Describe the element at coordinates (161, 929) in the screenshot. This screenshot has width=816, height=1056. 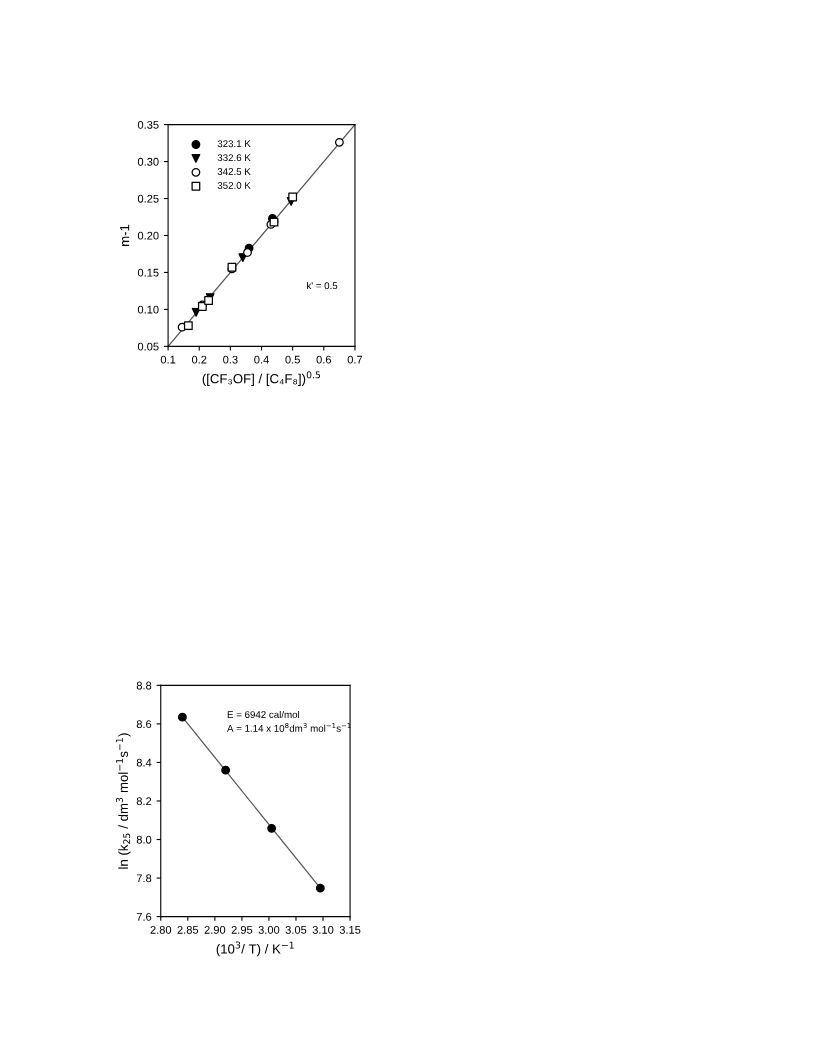
I see `x-tick-label: 2.80` at that location.